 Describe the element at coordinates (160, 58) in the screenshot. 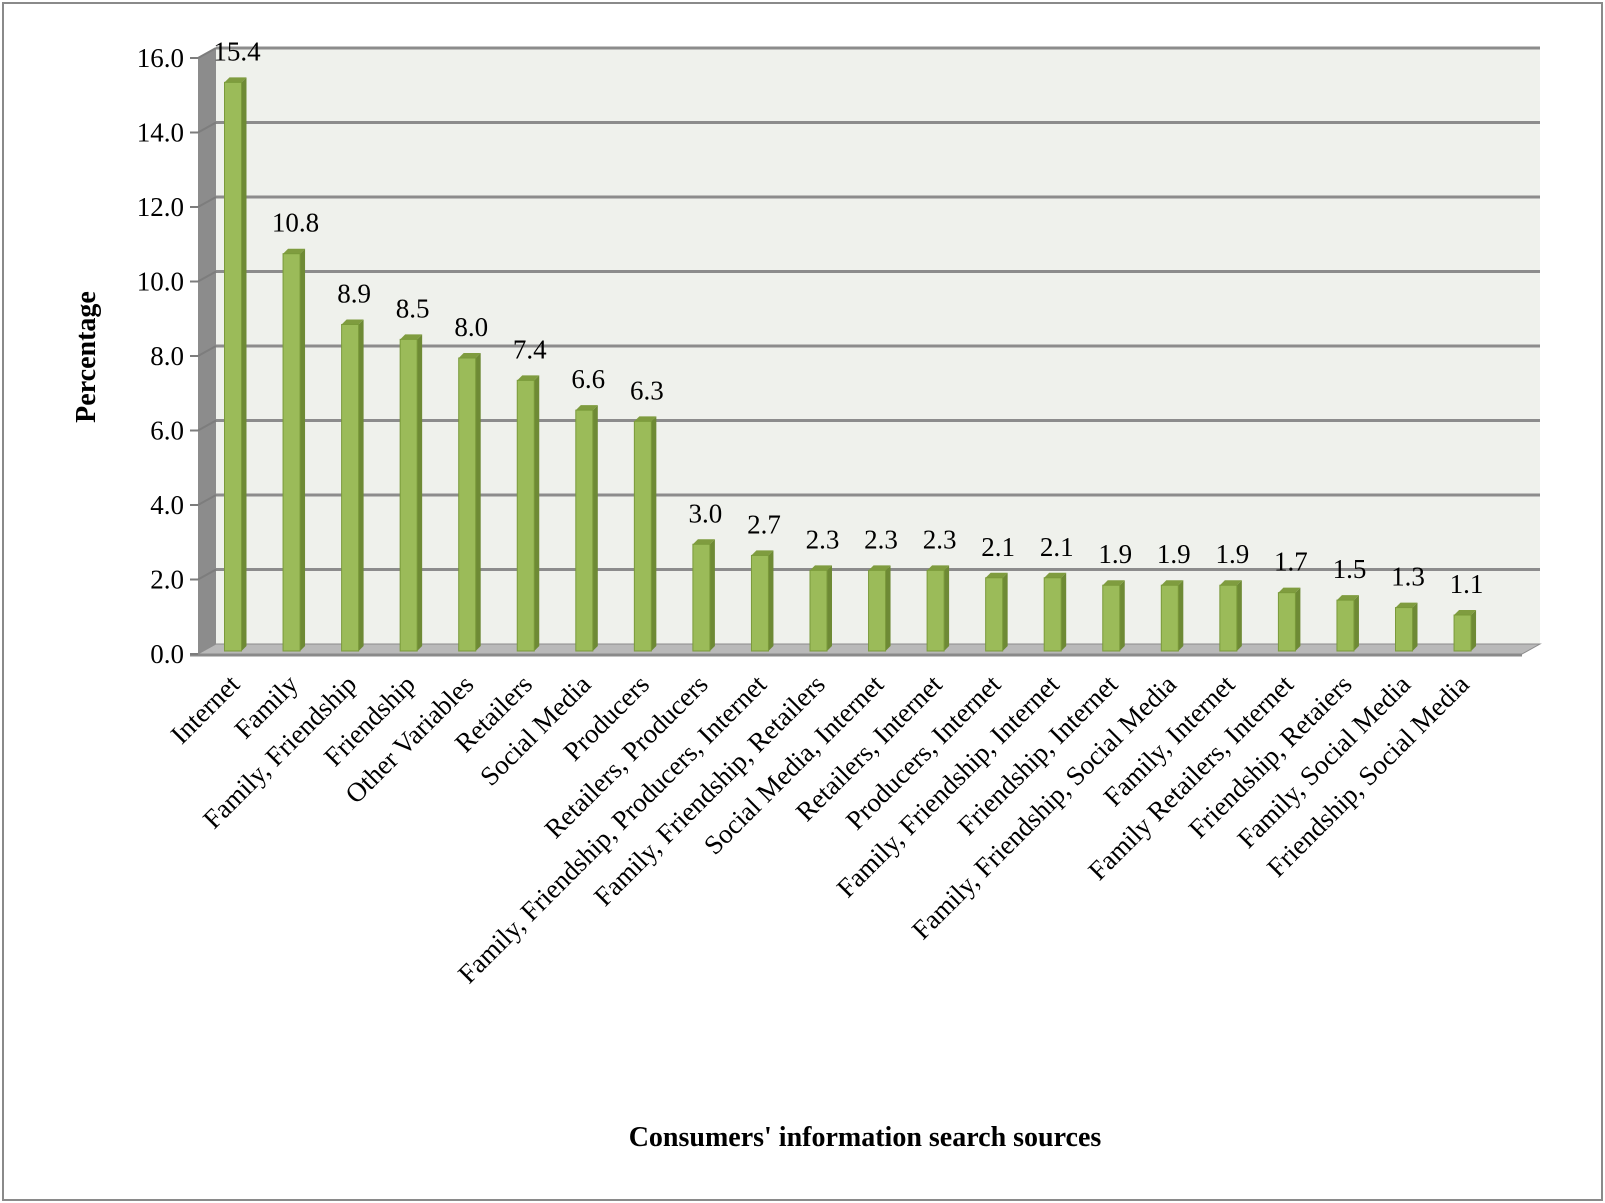

I see `y-tick-label: 16.0` at that location.